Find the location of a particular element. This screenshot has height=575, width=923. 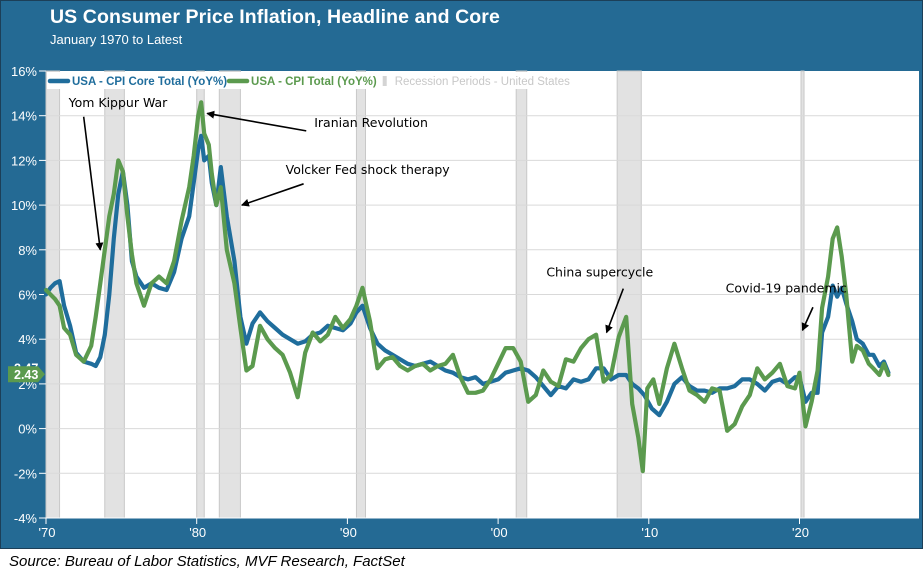

chart-subtitle: January 1970 to Latest is located at coordinates (116, 39).